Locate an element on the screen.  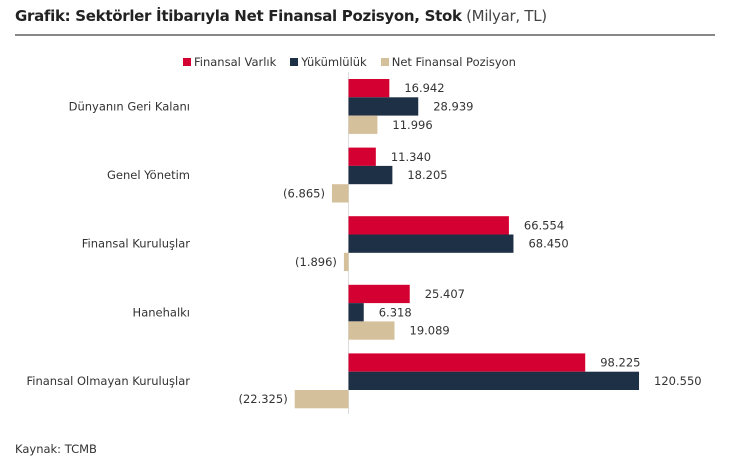
legend-item: Net Finansal Pozisyon is located at coordinates (448, 62).